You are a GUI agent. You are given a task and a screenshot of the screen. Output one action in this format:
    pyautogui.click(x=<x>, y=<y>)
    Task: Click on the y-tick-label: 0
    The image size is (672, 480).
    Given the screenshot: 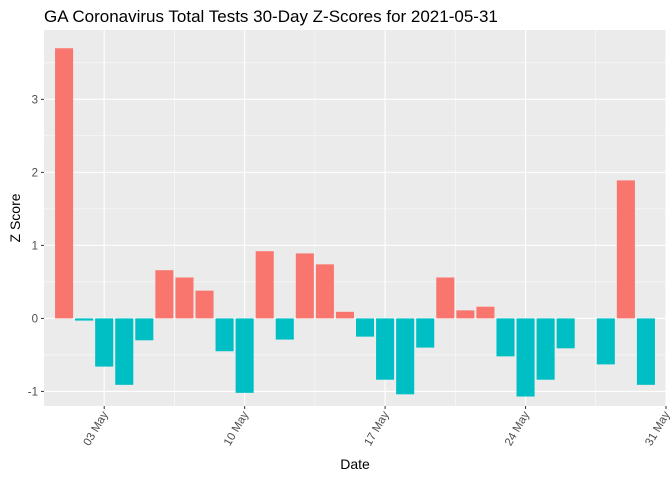 What is the action you would take?
    pyautogui.click(x=35, y=319)
    